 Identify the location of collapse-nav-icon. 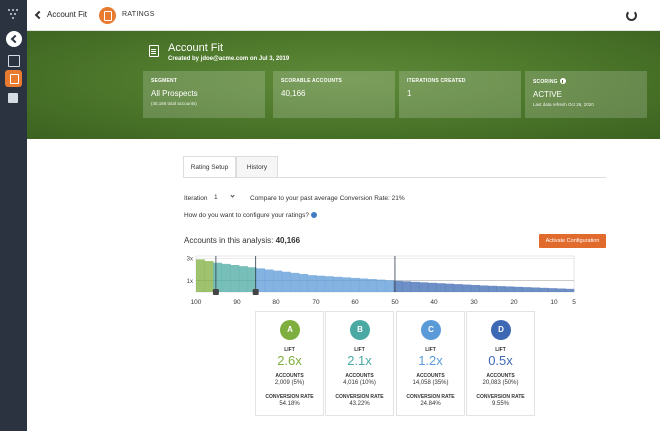
(14, 39).